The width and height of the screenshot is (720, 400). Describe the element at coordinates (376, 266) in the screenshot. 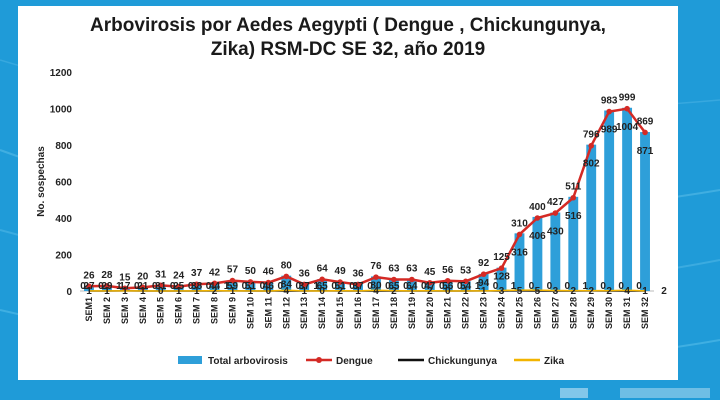

I see `dengue-data-label: 76` at that location.